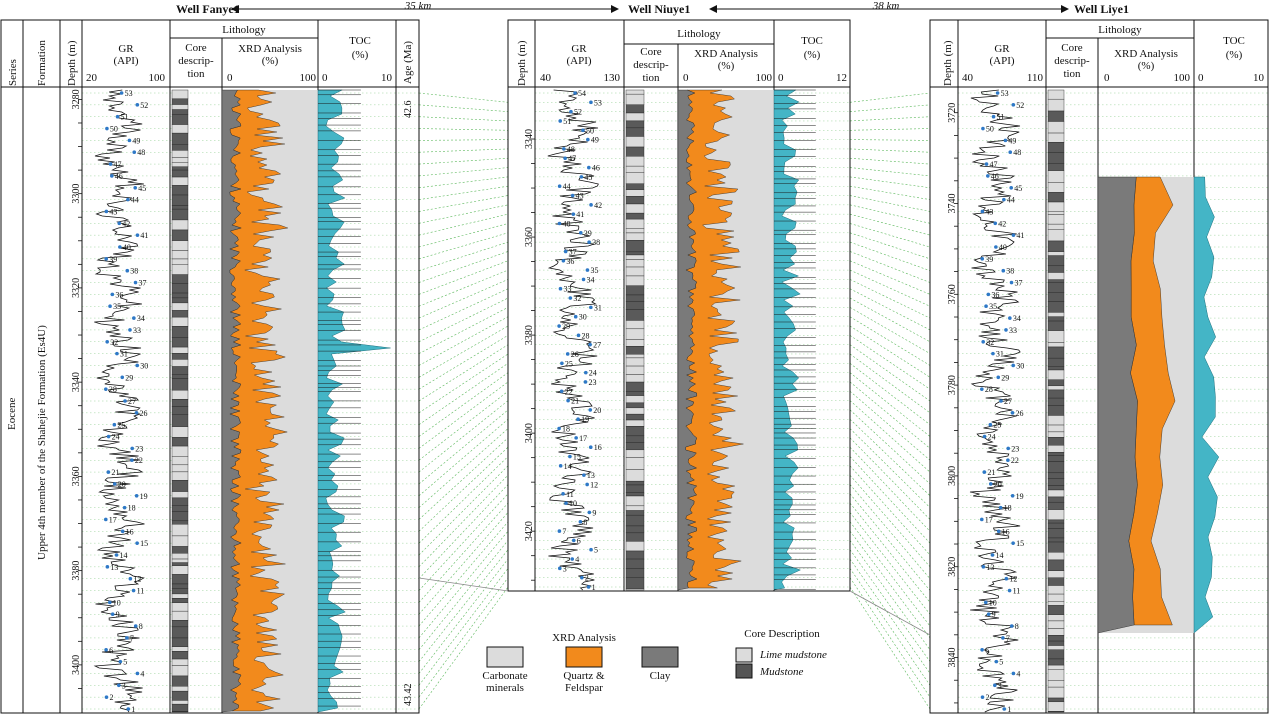 The image size is (1270, 717). What do you see at coordinates (12, 414) in the screenshot?
I see `series-value: Eocene` at bounding box center [12, 414].